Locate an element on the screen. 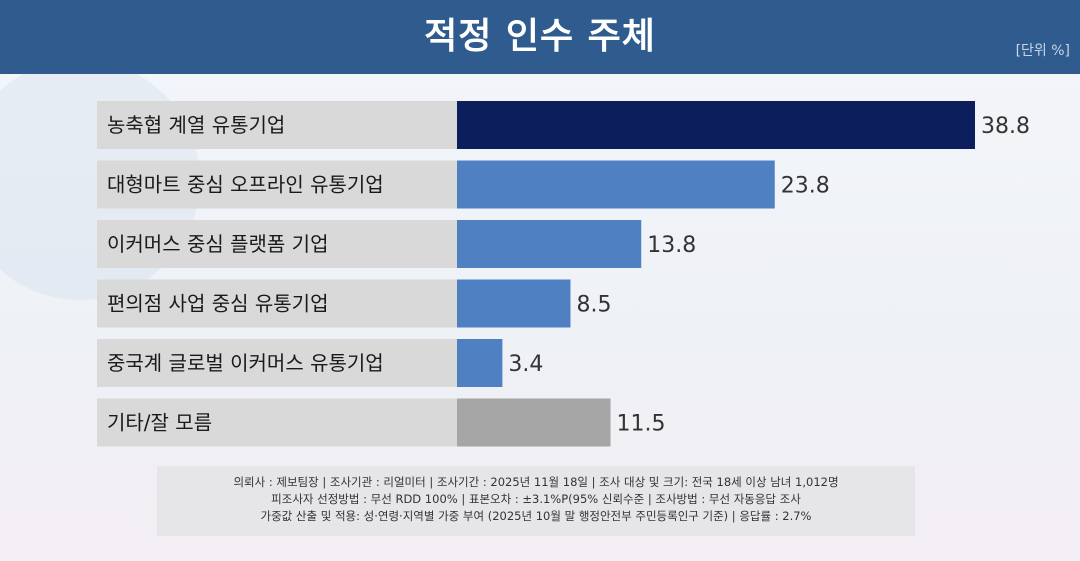 This screenshot has width=1080, height=561. value-label: 23.8 is located at coordinates (805, 186).